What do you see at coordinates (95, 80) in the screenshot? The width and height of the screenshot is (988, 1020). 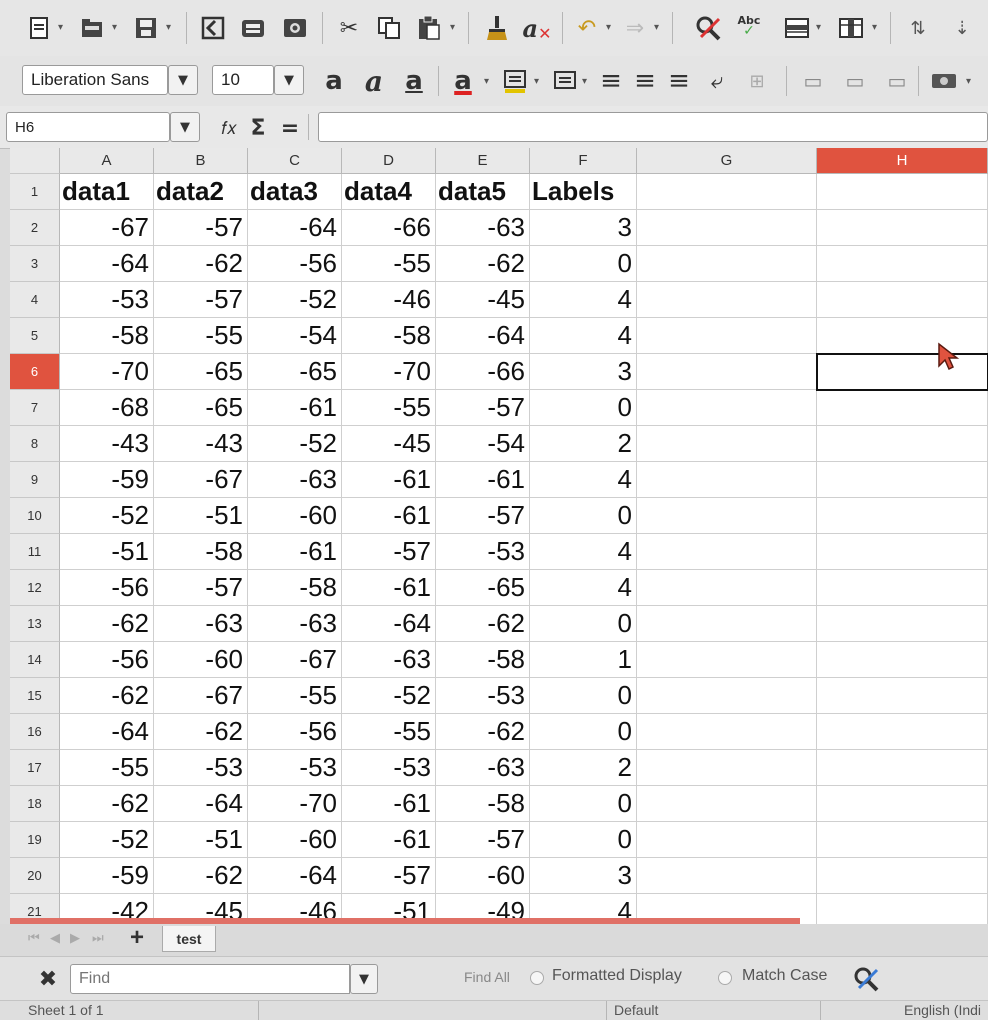 I see `font-name-combo: Liberation Sans` at bounding box center [95, 80].